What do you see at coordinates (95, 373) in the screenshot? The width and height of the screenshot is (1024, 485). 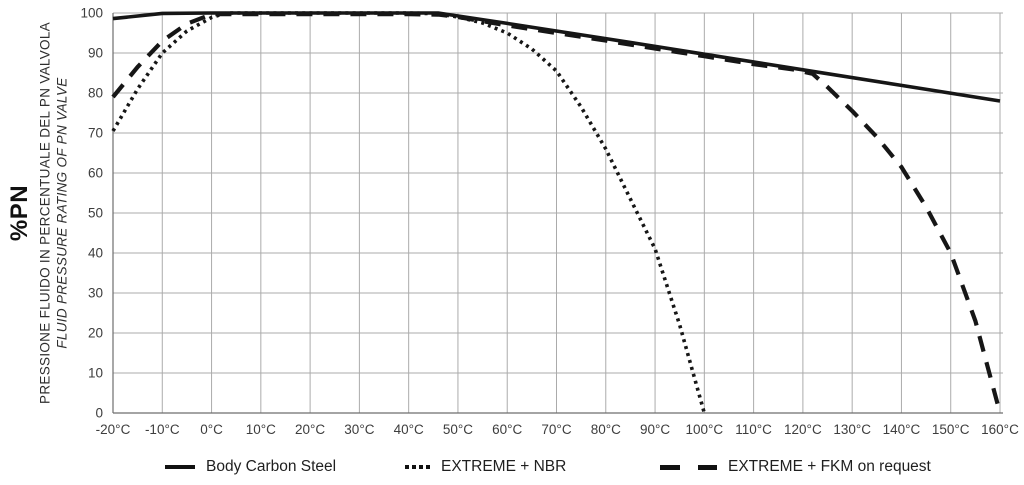 I see `y-tick-label: 10` at bounding box center [95, 373].